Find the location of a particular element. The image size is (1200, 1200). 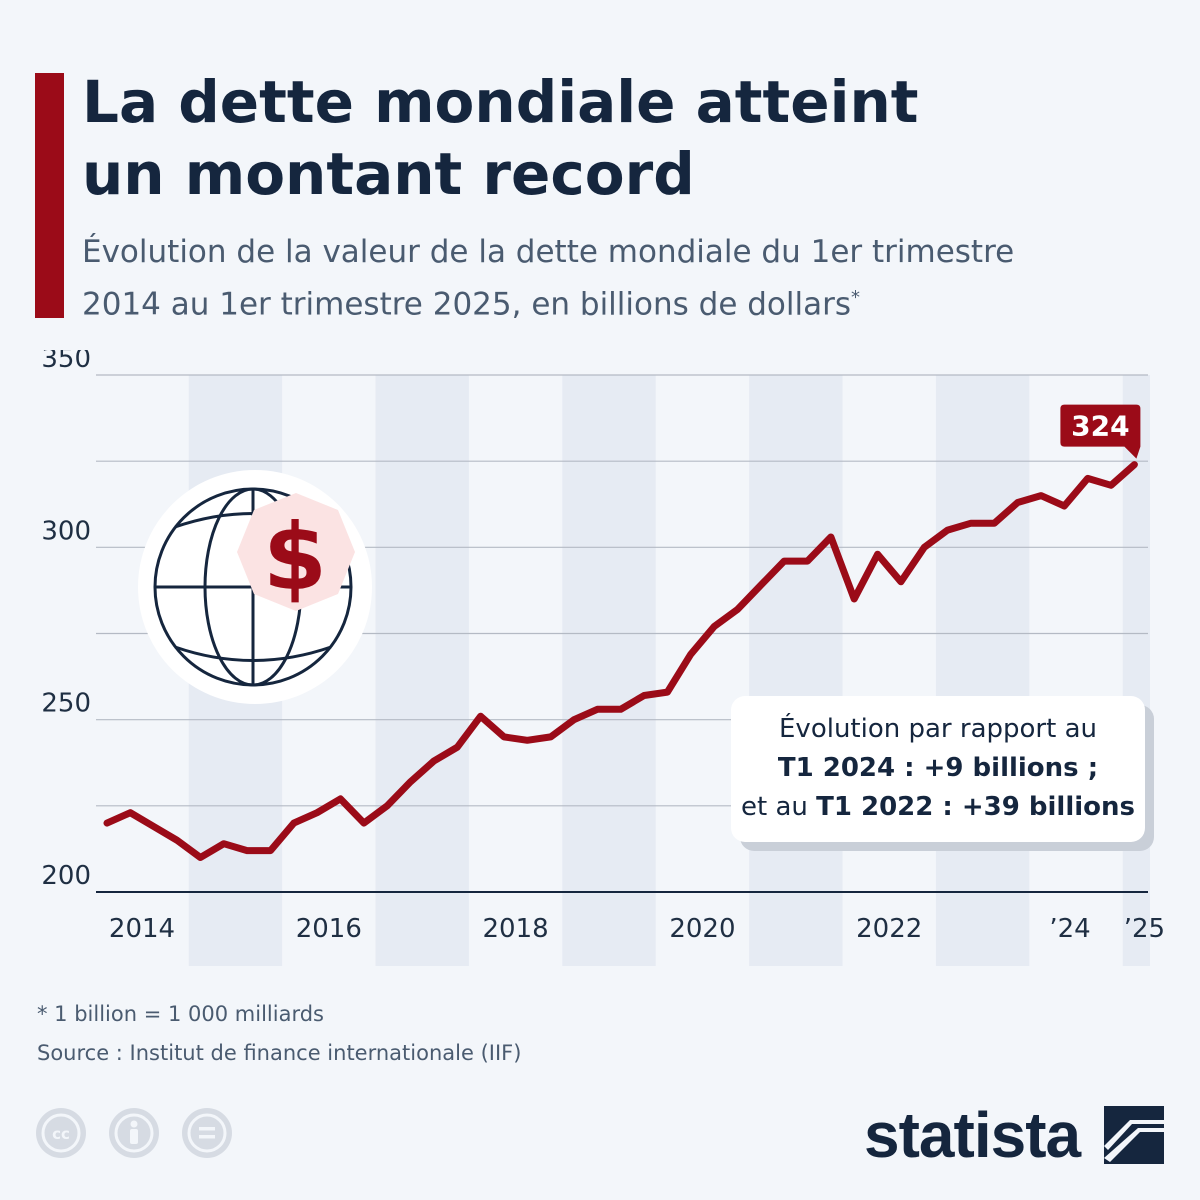

x-tick-label: 2014 is located at coordinates (142, 929).